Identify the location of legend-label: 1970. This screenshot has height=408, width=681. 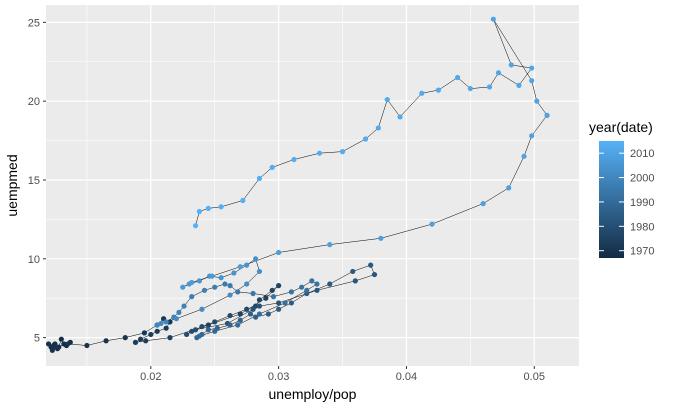
(642, 252).